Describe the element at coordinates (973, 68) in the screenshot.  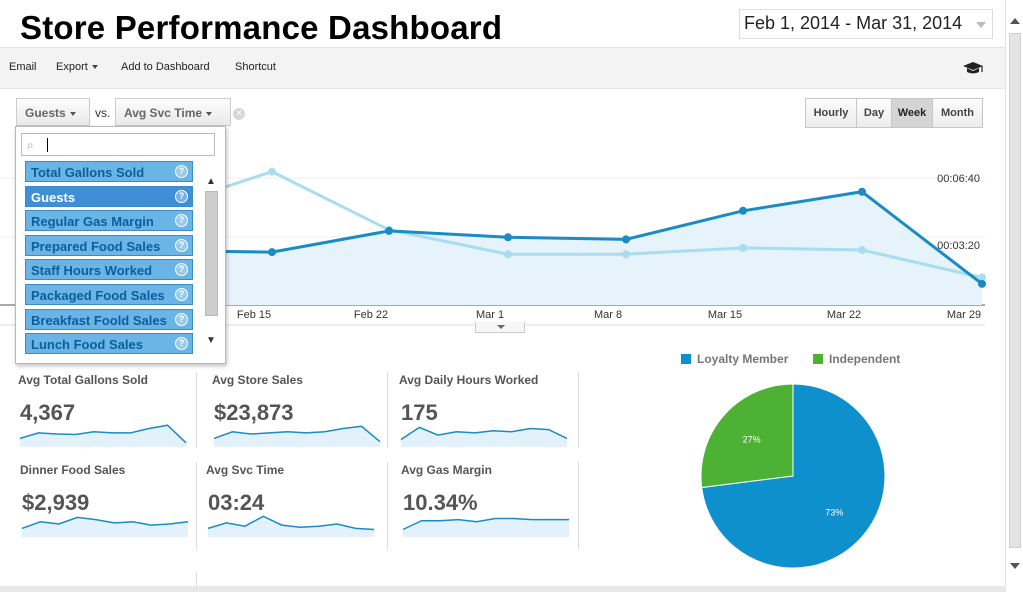
I see `graduation-cap-icon` at that location.